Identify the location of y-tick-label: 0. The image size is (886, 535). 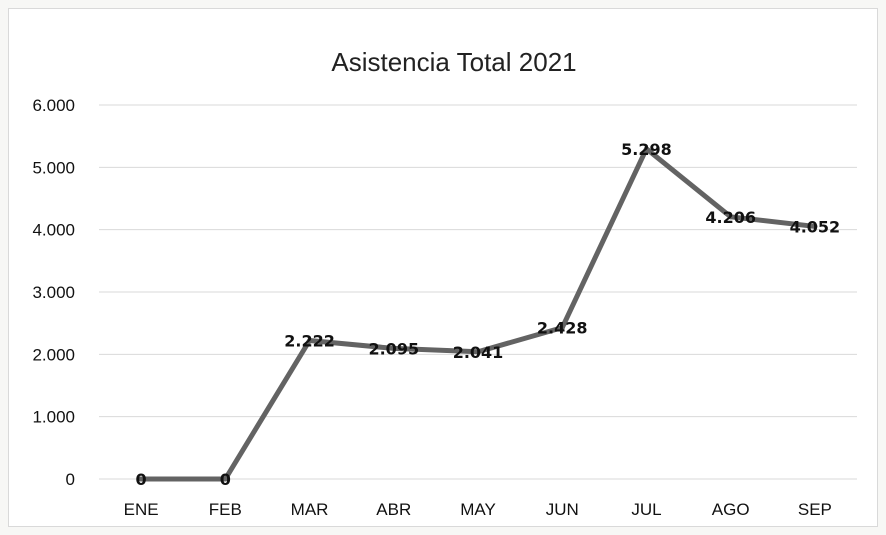
(70, 479).